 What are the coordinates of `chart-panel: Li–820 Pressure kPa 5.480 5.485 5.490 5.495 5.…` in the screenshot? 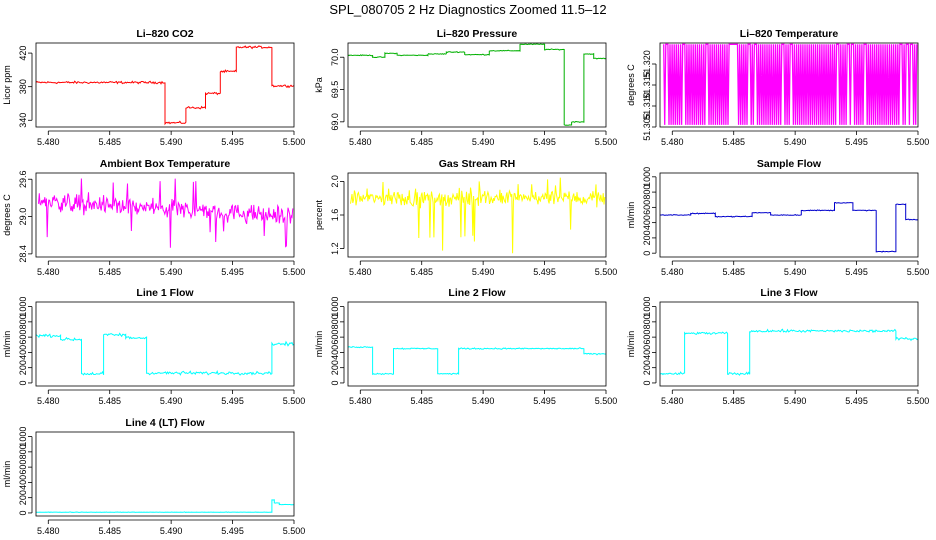 It's located at (465, 87).